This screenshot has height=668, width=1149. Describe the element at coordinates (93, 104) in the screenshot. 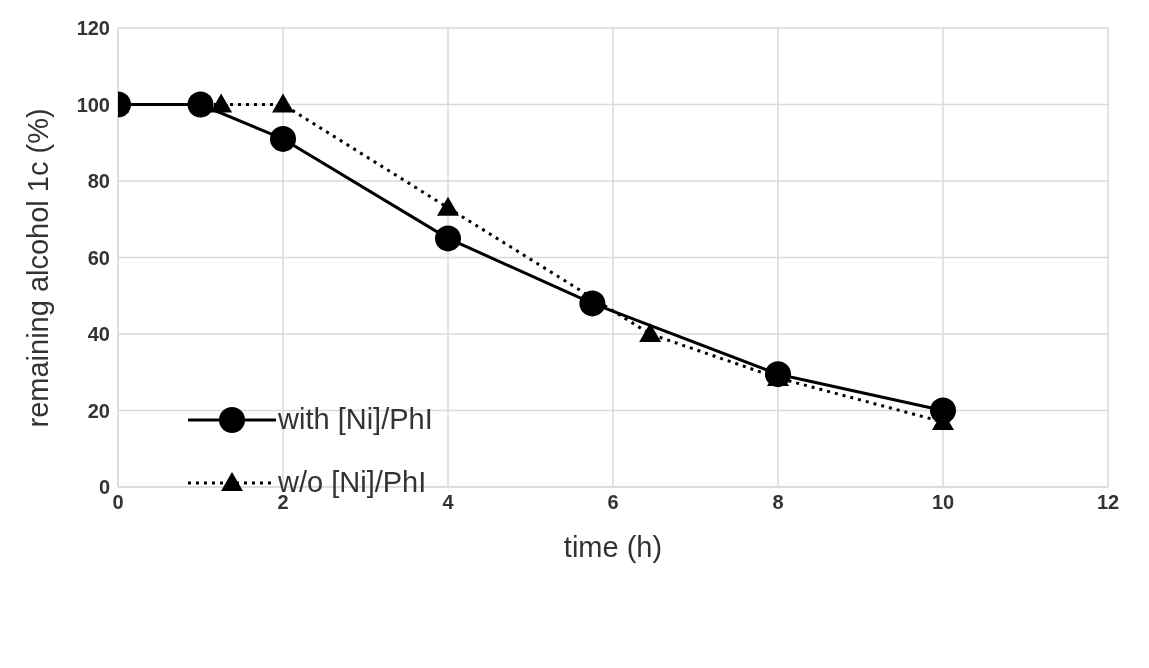

I see `y-tick-label: 100` at that location.